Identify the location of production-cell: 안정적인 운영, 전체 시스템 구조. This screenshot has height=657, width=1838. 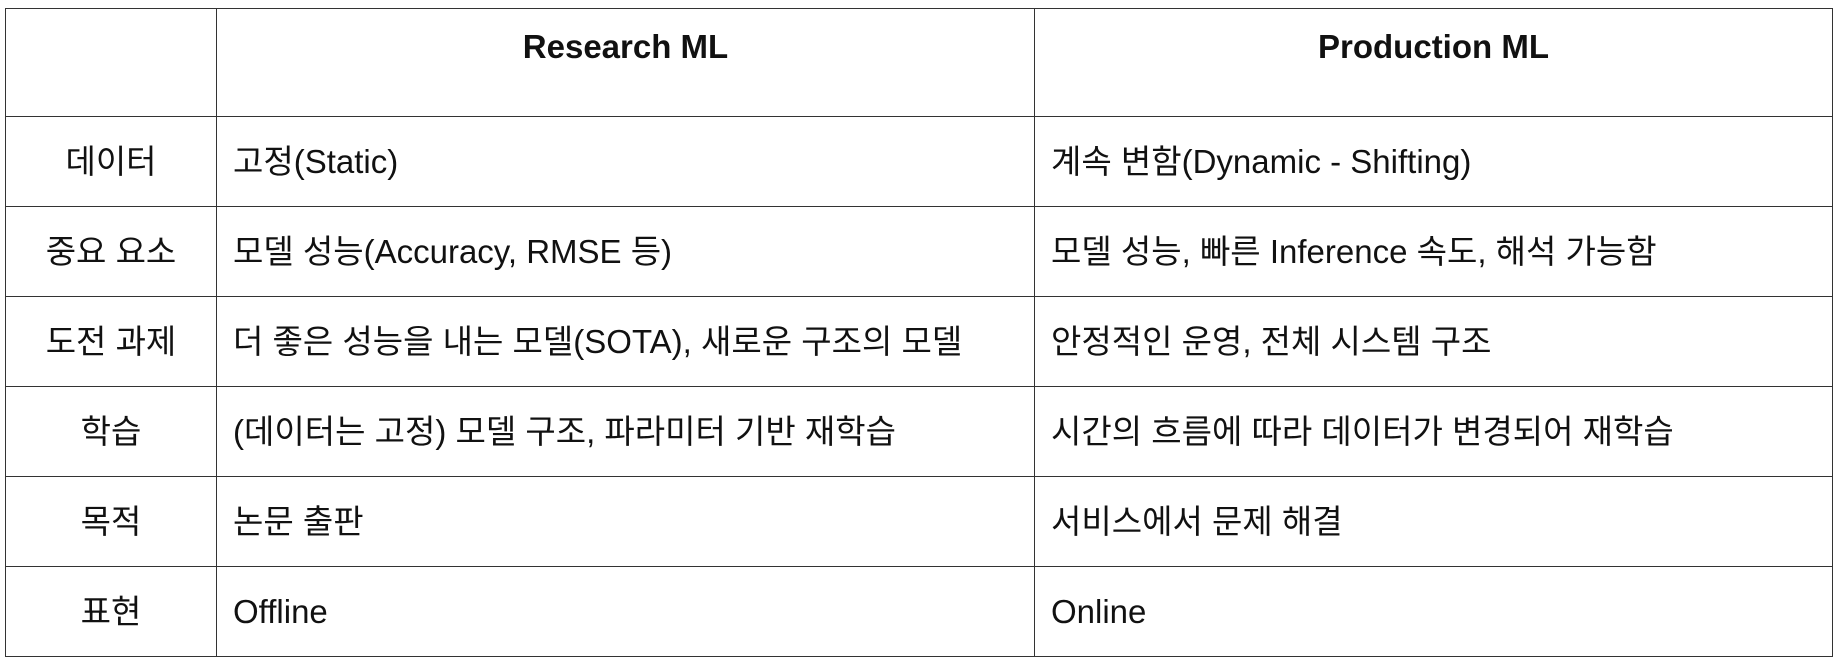
(1433, 341).